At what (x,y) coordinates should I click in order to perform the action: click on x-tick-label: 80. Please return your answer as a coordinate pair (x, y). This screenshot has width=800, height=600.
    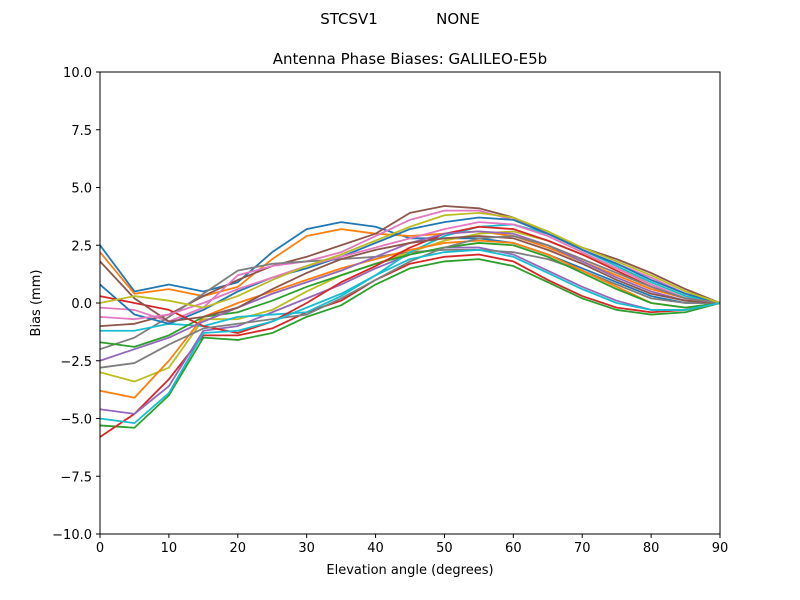
    Looking at the image, I should click on (651, 548).